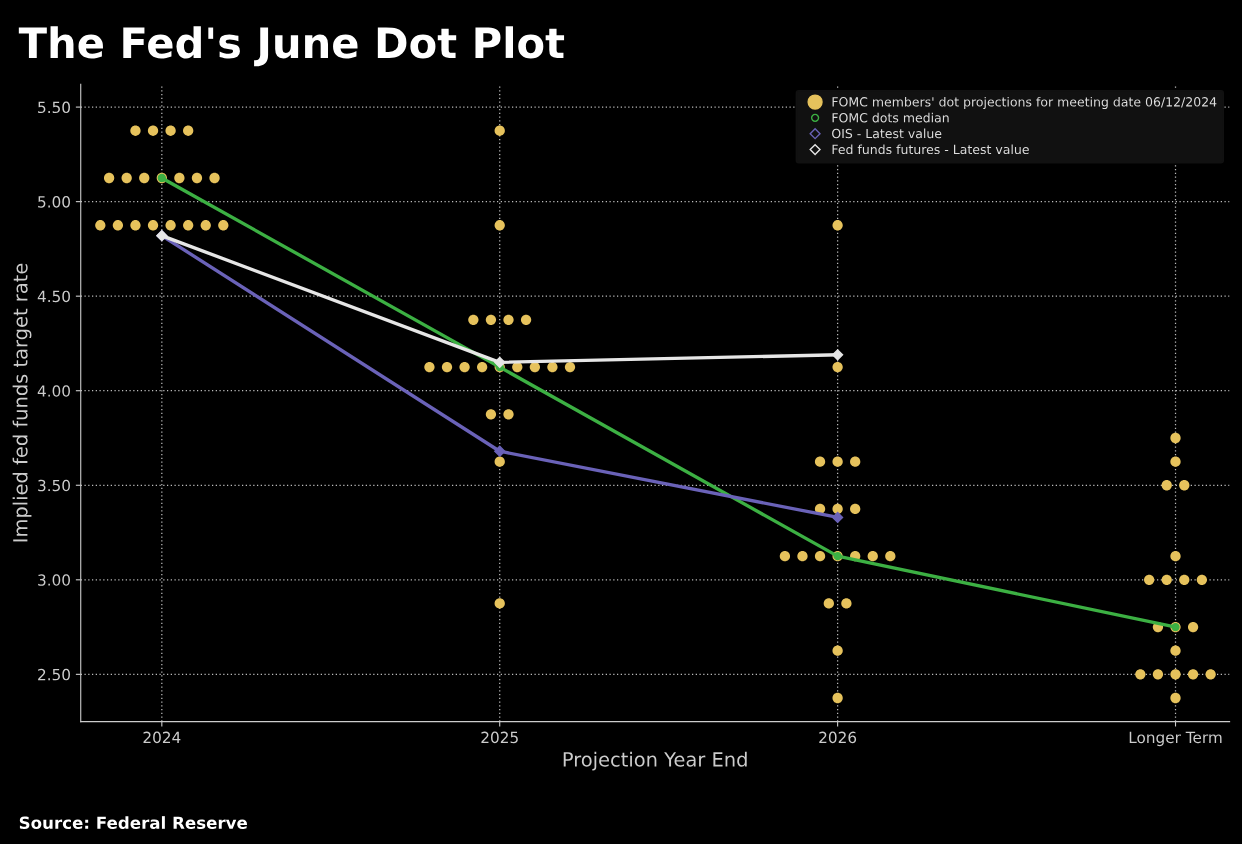 The height and width of the screenshot is (844, 1242). Describe the element at coordinates (53, 391) in the screenshot. I see `y-tick-label: 4.00` at that location.